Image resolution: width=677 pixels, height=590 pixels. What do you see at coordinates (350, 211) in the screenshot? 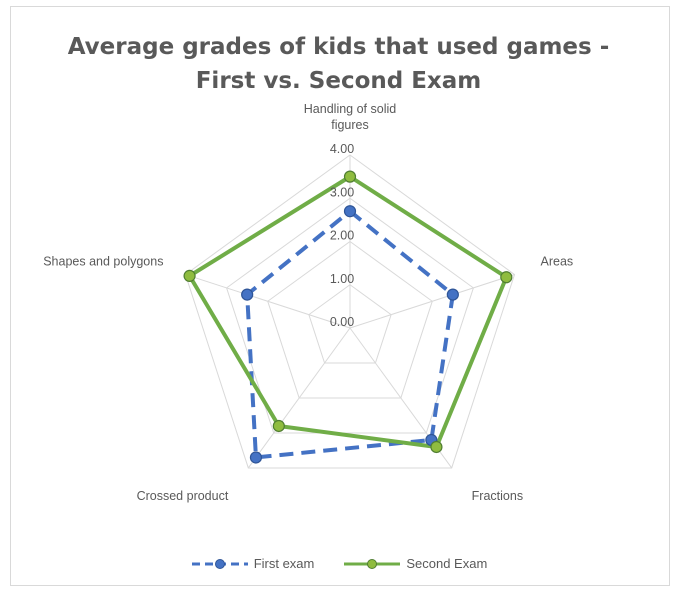
I see `point-first-exam-handling-of-solid-figures` at bounding box center [350, 211].